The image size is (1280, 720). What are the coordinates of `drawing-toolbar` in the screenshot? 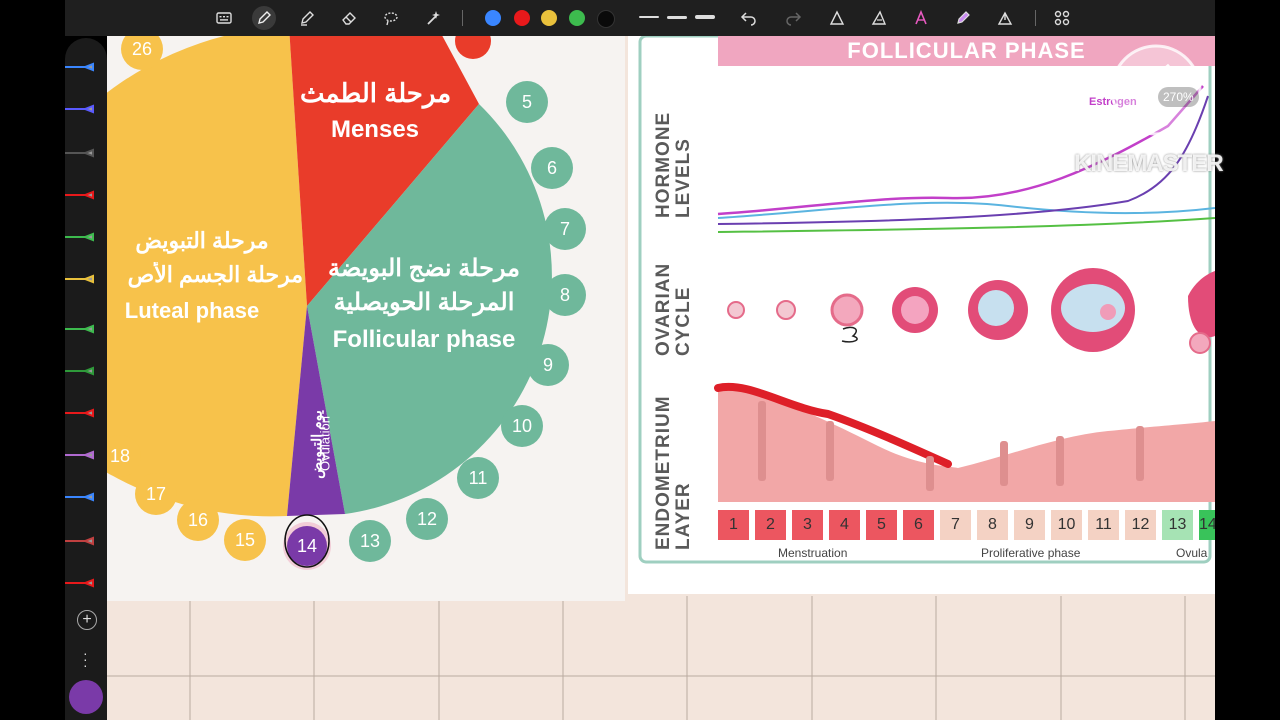 It's located at (640, 18).